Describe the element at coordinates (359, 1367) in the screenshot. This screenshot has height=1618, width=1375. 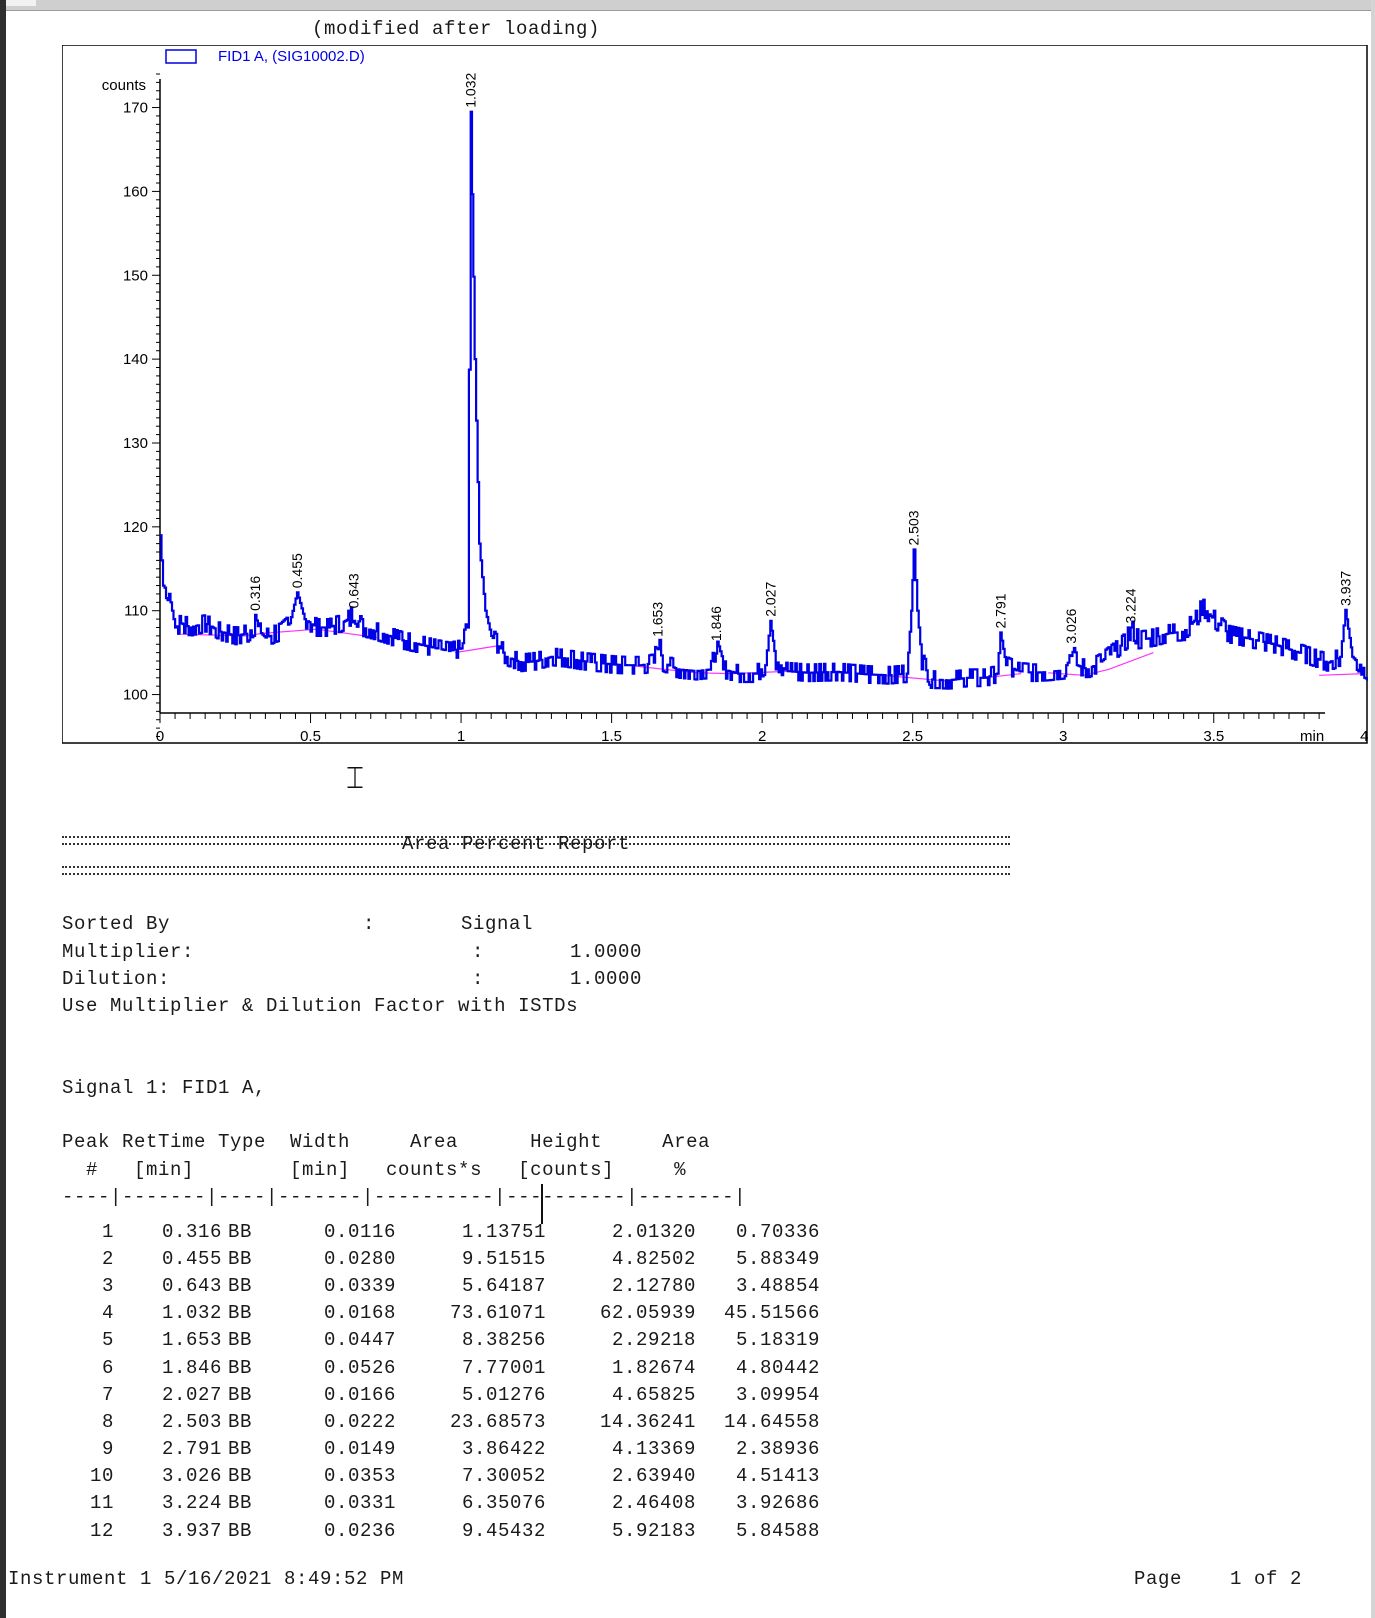
I see `cell-width: 0.0526` at that location.